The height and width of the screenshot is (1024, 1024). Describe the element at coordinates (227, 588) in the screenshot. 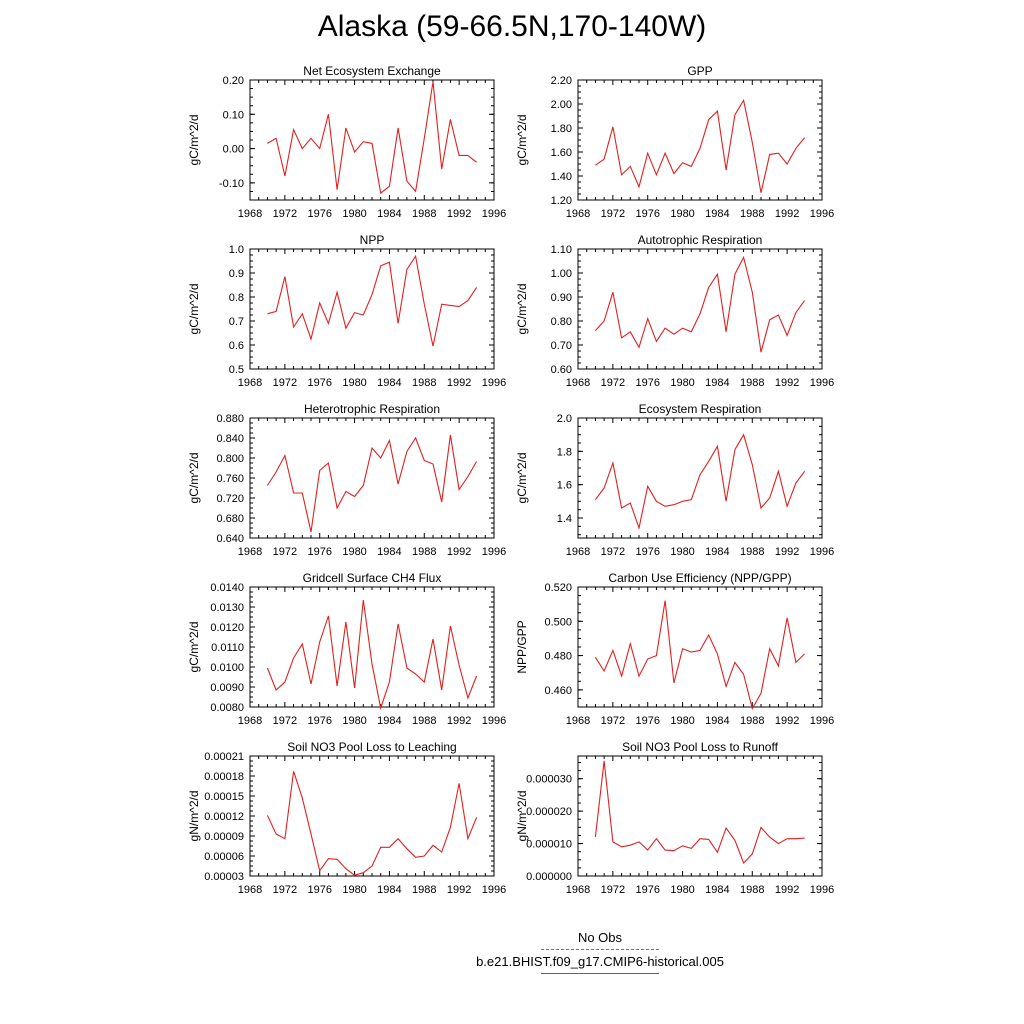

I see `y-tick-label: 0.0140` at that location.